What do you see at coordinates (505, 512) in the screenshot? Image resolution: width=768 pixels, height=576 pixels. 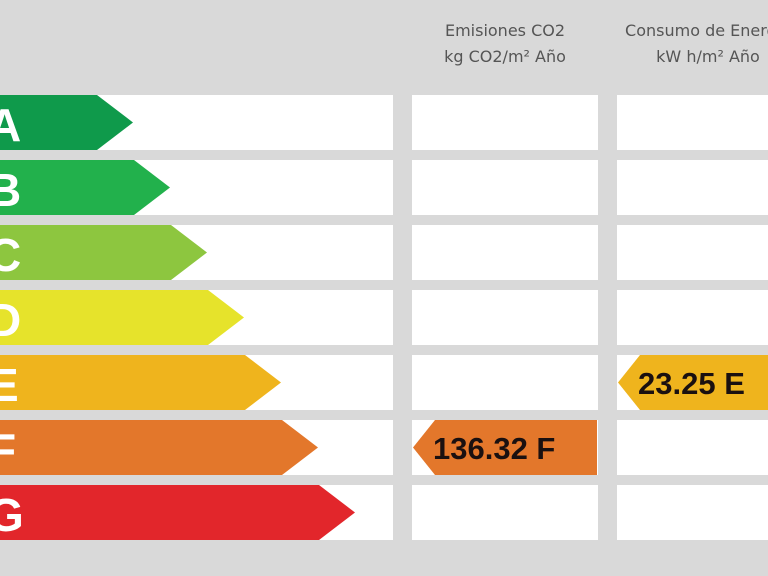 I see `co2-cell-g` at bounding box center [505, 512].